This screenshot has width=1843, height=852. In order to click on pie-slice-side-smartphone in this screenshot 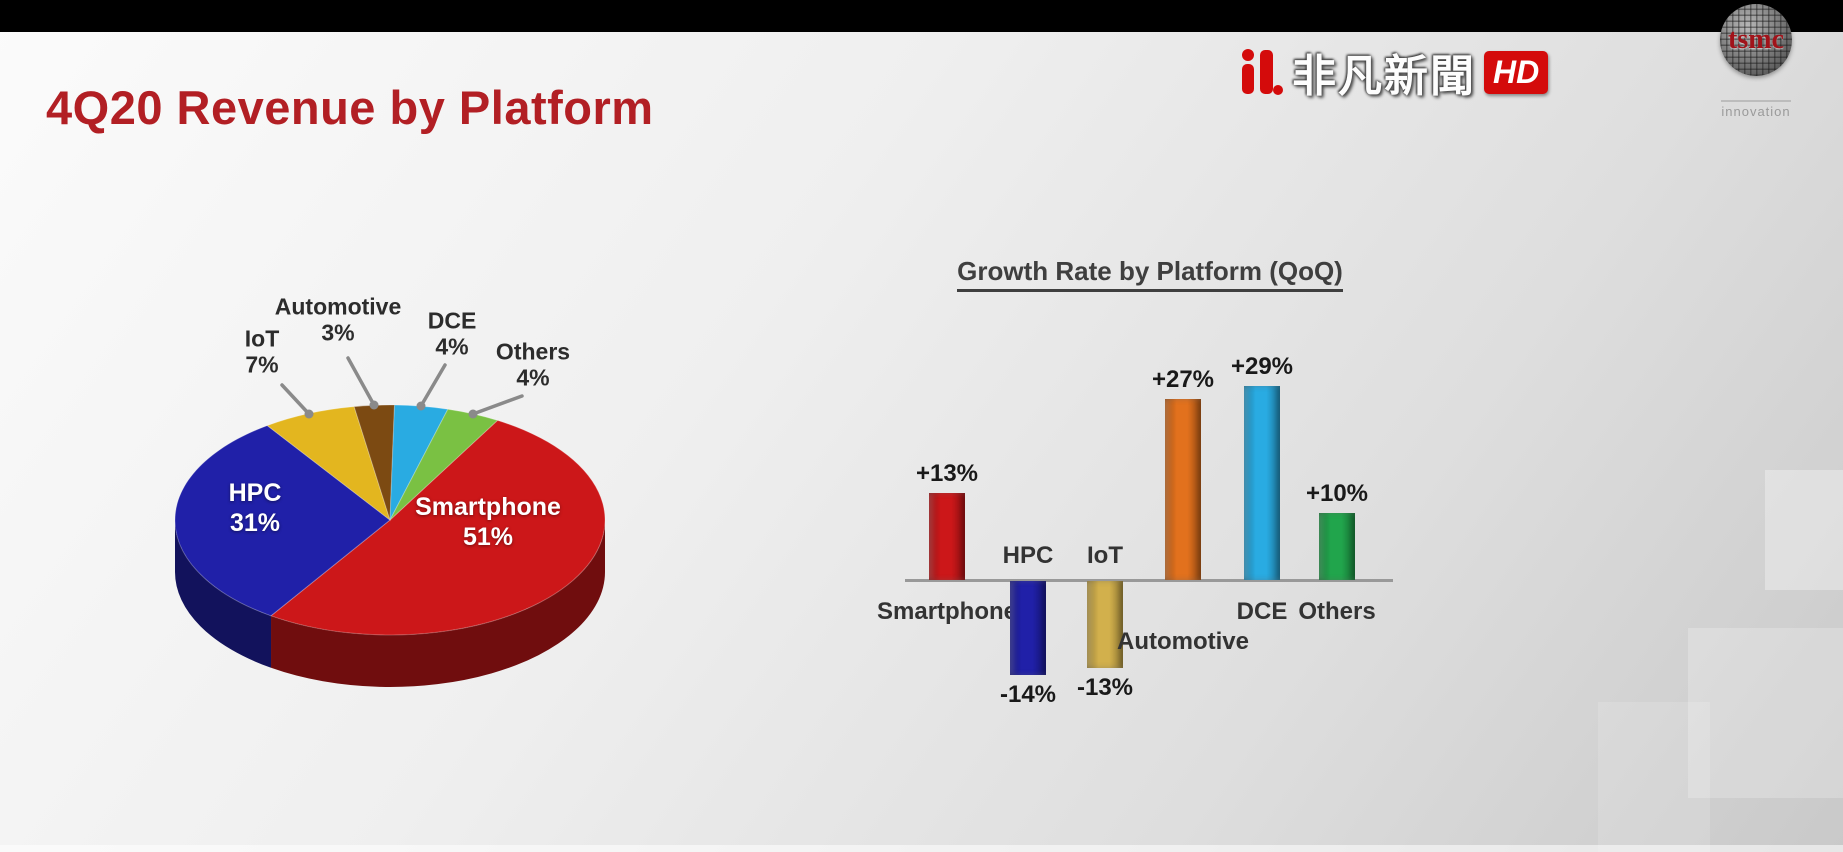, I will do `click(438, 603)`.